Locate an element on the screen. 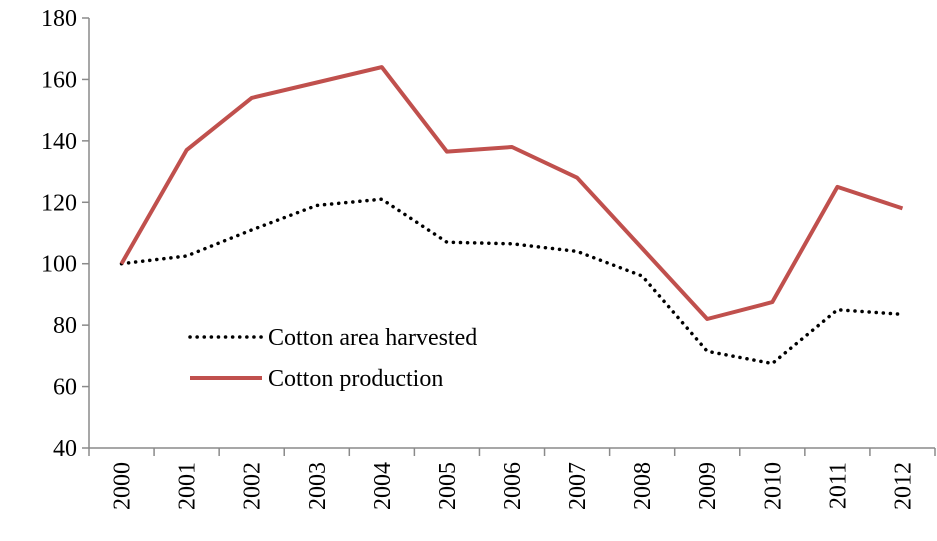  x-tick-label: 2002 is located at coordinates (253, 486).